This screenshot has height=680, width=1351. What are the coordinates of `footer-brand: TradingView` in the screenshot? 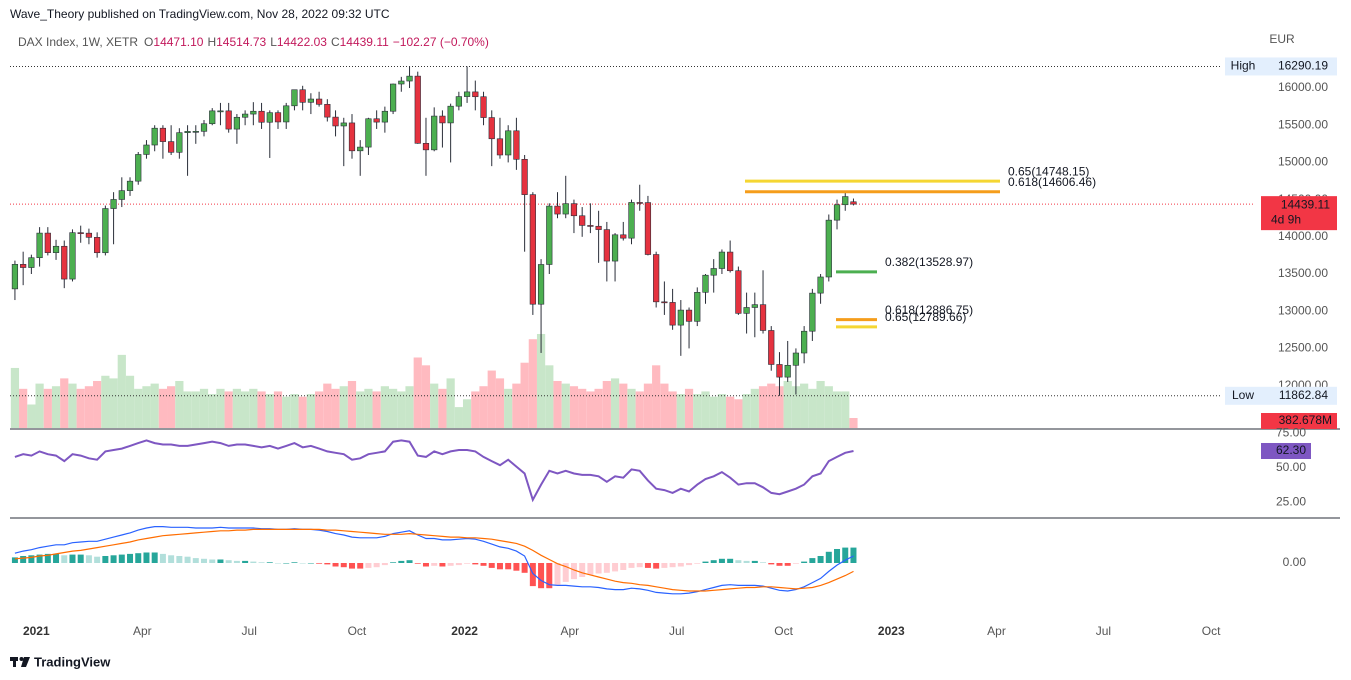 It's located at (72, 661).